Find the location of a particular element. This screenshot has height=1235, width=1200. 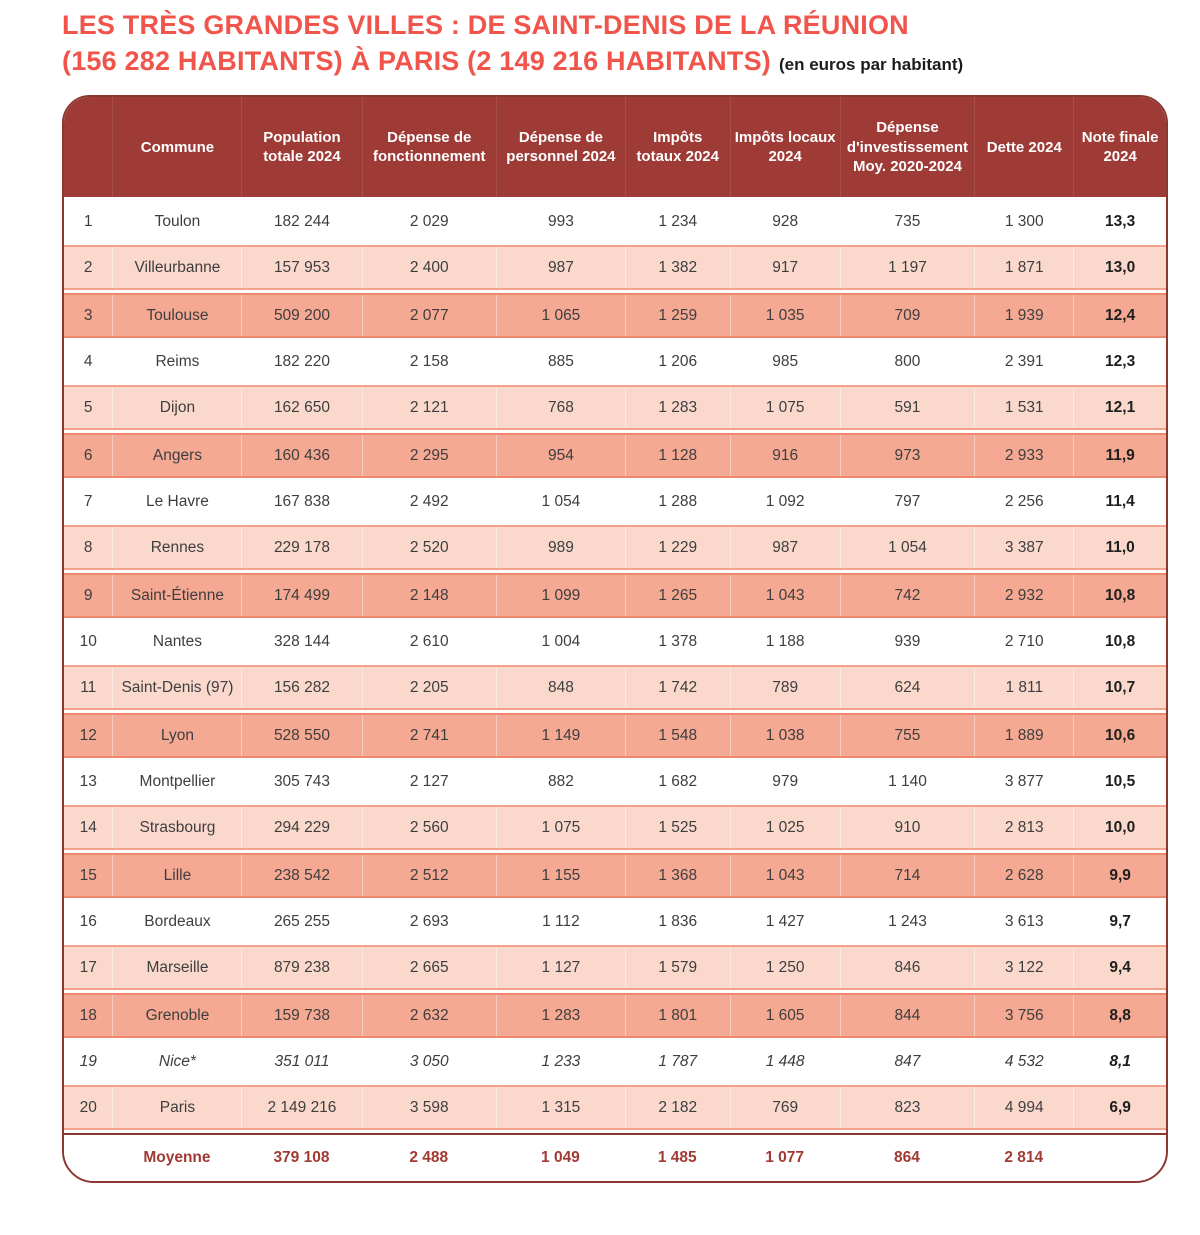

value-cell: 1 149 is located at coordinates (560, 736).